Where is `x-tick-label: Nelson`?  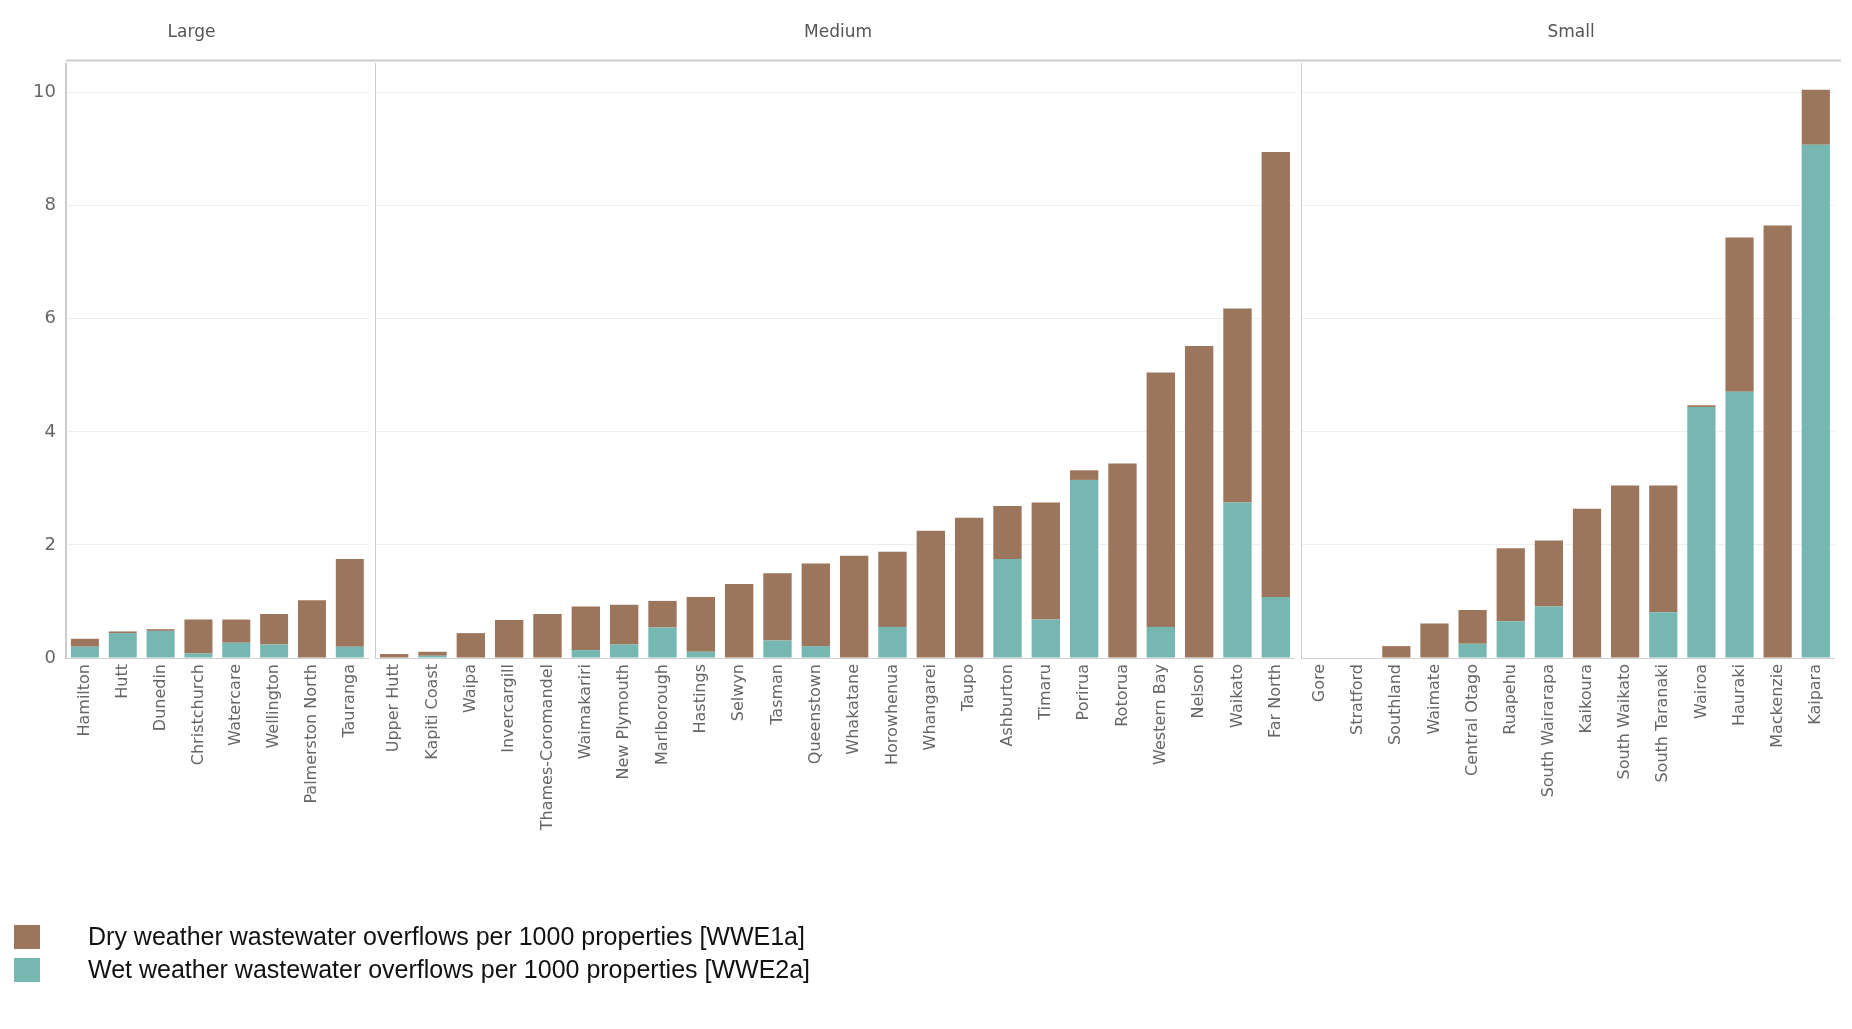
x-tick-label: Nelson is located at coordinates (1198, 691).